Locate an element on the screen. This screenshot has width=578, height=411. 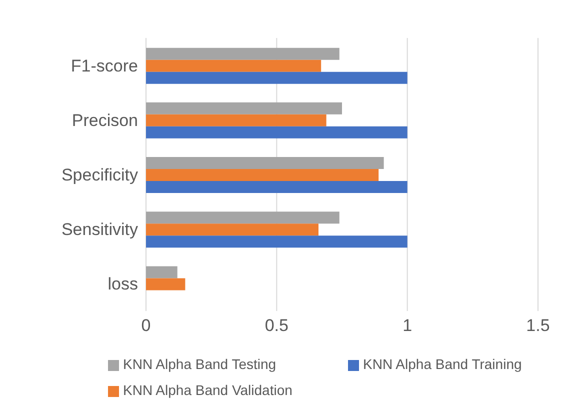
y-tick-label: Precison is located at coordinates (105, 120).